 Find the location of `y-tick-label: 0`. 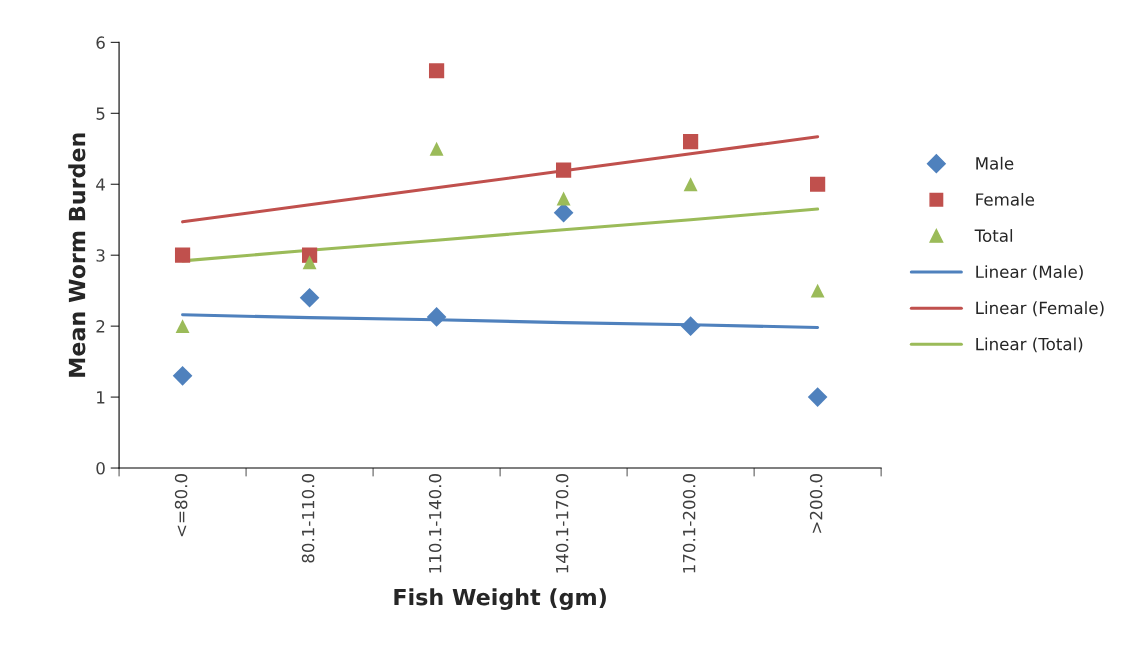

y-tick-label: 0 is located at coordinates (100, 468).